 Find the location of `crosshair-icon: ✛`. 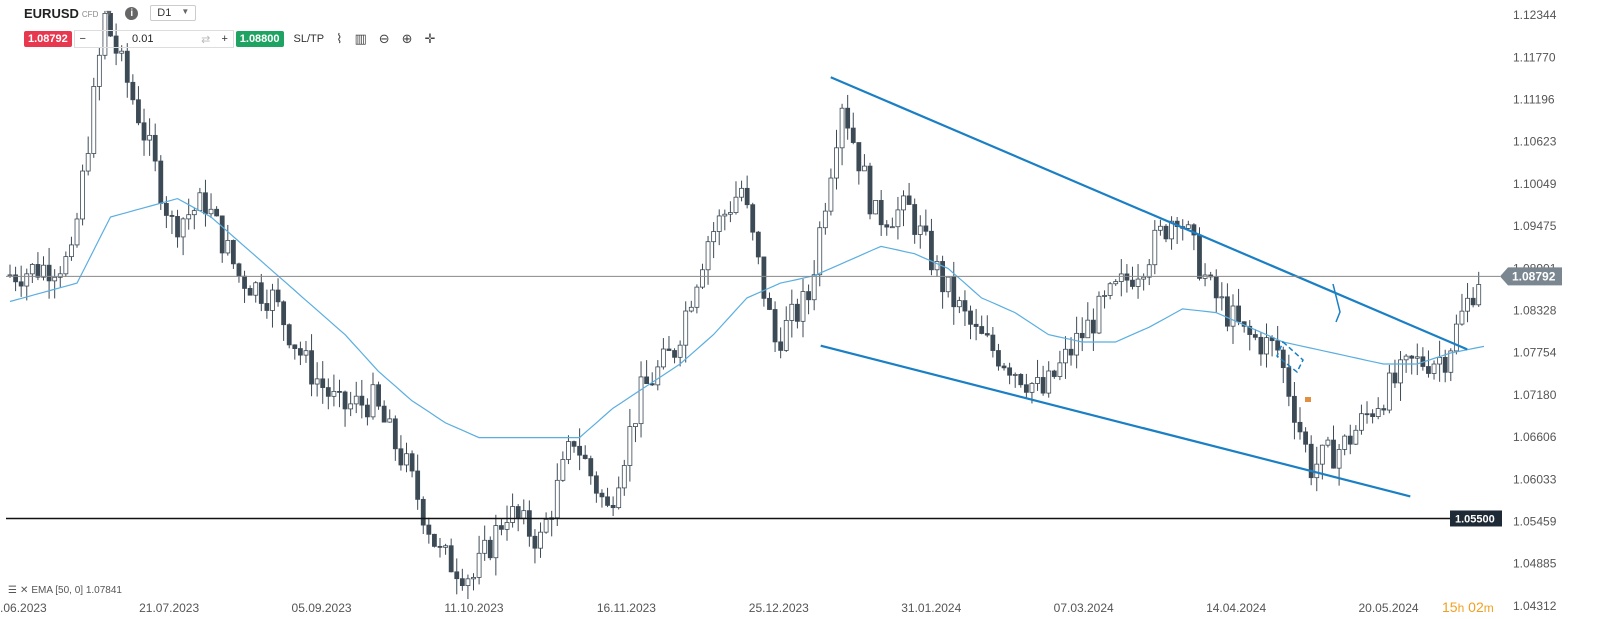

crosshair-icon: ✛ is located at coordinates (430, 38).